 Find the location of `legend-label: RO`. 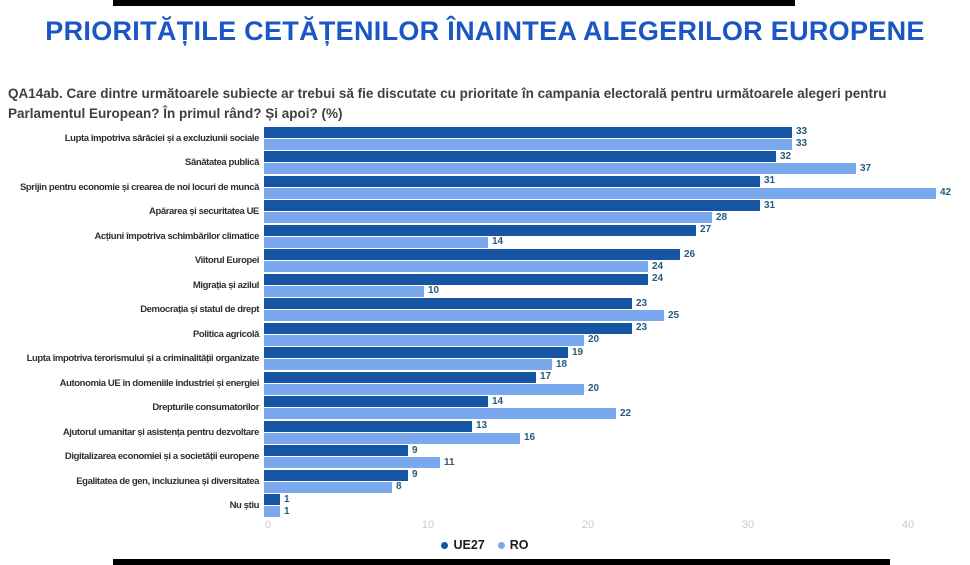

legend-label: RO is located at coordinates (519, 545).